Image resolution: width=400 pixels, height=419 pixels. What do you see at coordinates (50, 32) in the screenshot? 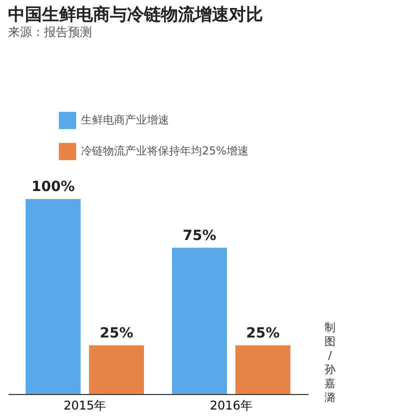
I see `chart-subtitle: 来源：报告预测` at bounding box center [50, 32].